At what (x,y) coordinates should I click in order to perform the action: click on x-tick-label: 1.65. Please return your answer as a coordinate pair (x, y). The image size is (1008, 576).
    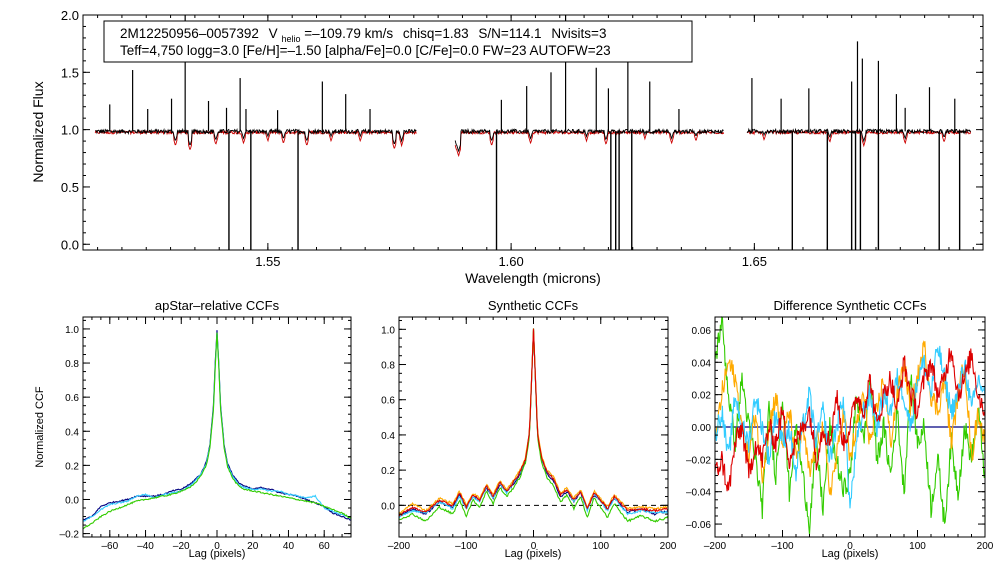
    Looking at the image, I should click on (754, 261).